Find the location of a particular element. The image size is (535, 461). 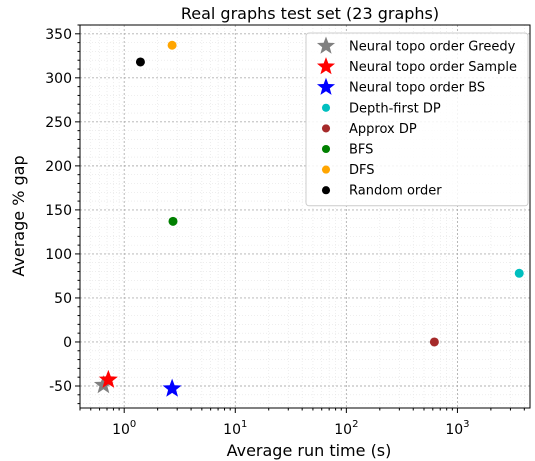

legend-label: Neural topo order BS is located at coordinates (417, 88).